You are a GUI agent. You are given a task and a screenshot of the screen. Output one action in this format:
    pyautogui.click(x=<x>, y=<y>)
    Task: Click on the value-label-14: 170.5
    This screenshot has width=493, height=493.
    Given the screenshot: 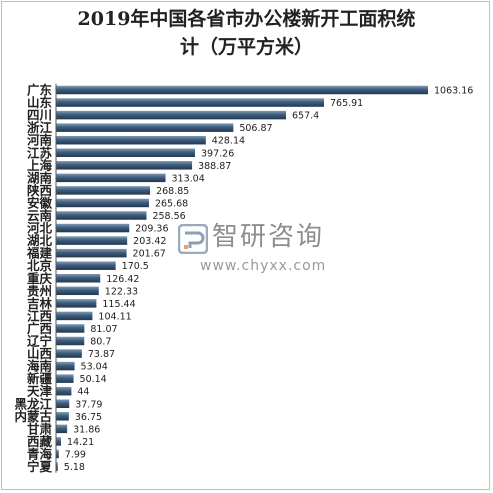 What is the action you would take?
    pyautogui.click(x=135, y=266)
    